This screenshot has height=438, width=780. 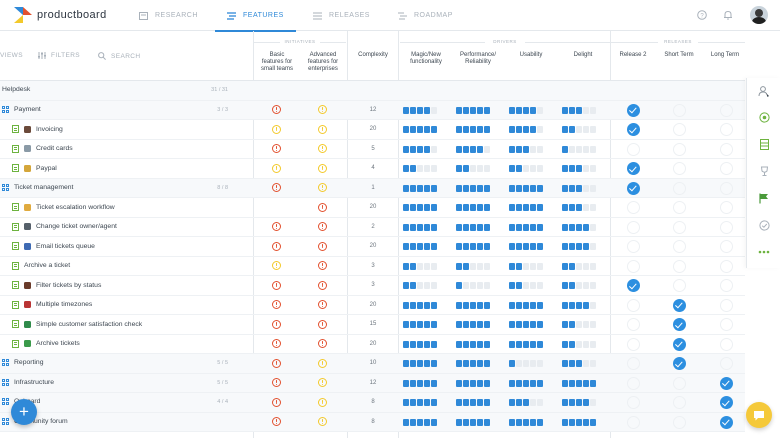 What do you see at coordinates (59, 55) in the screenshot?
I see `filters-button: FILTERS` at bounding box center [59, 55].